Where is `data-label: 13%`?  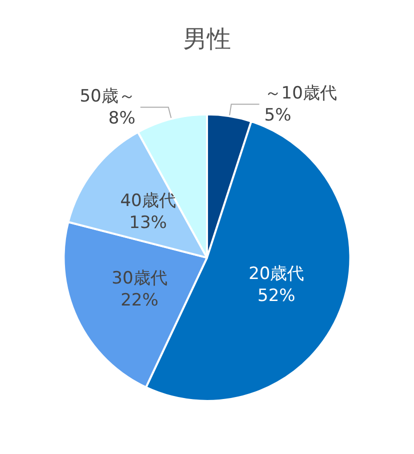 data-label: 13% is located at coordinates (148, 222).